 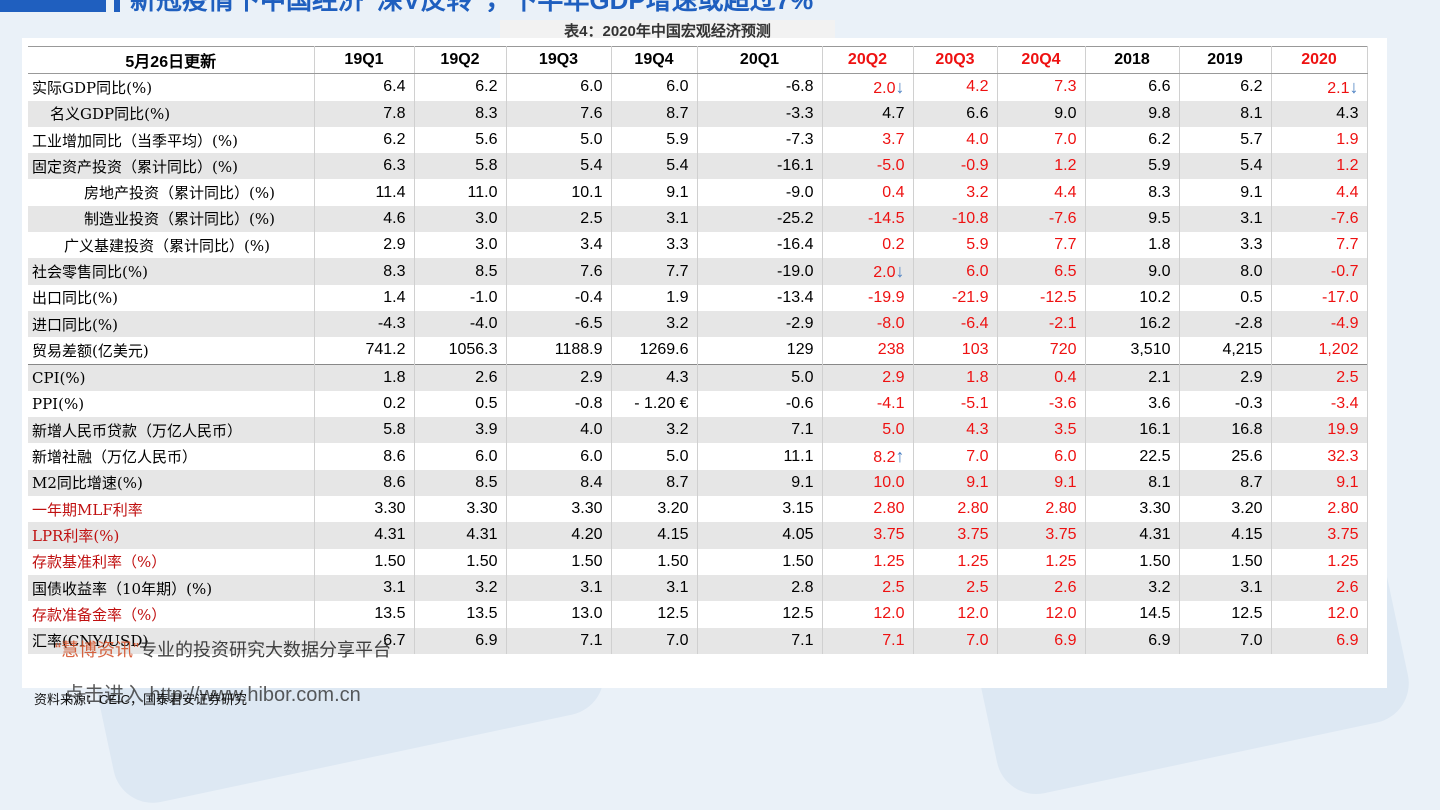 What do you see at coordinates (460, 271) in the screenshot?
I see `table-cell: 8.5` at bounding box center [460, 271].